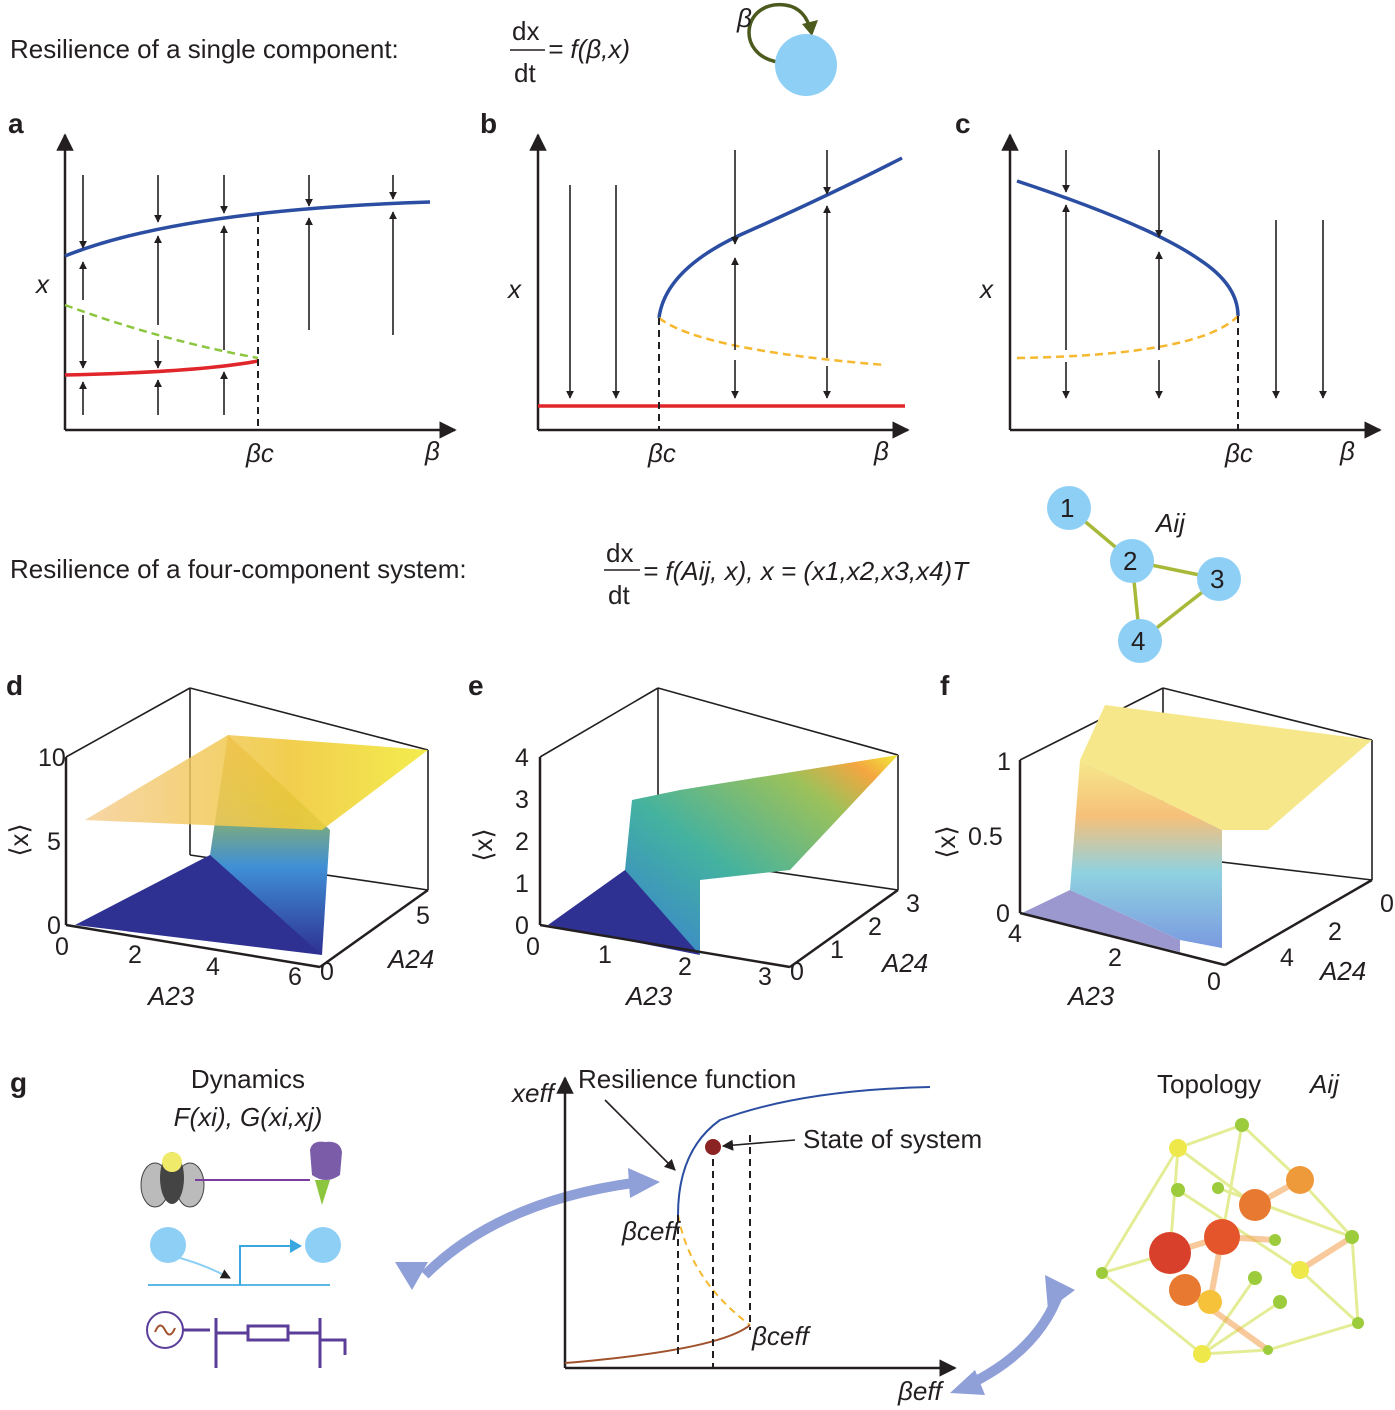 The height and width of the screenshot is (1410, 1395). I want to click on network-small: 1 2 3 4 Aij, so click(1144, 574).